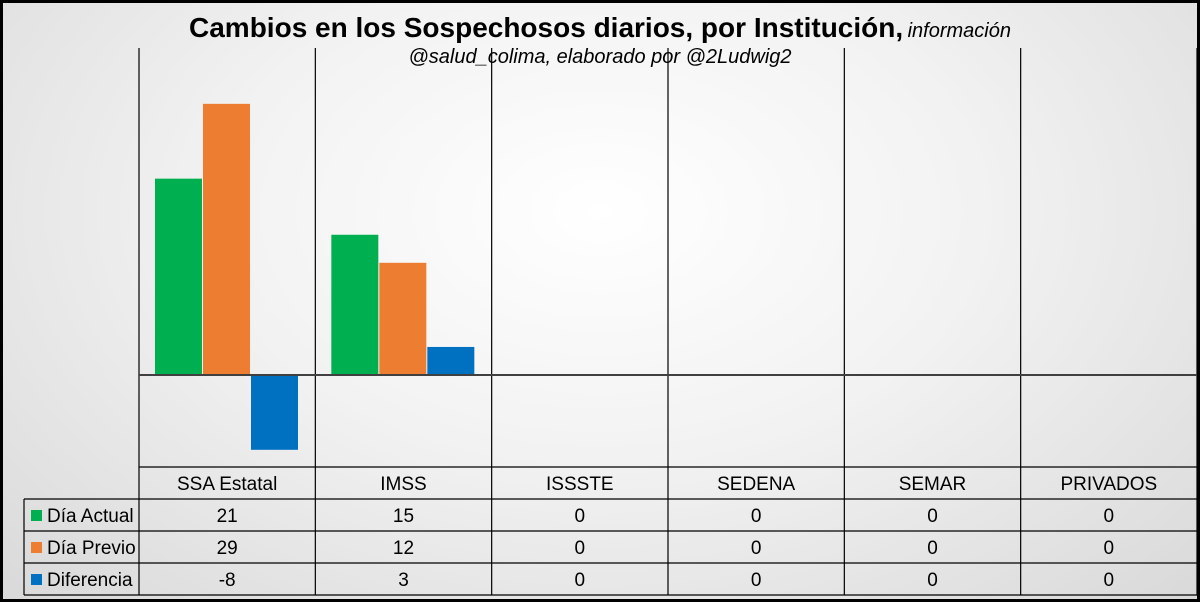  I want to click on data-table-value: 21, so click(227, 516).